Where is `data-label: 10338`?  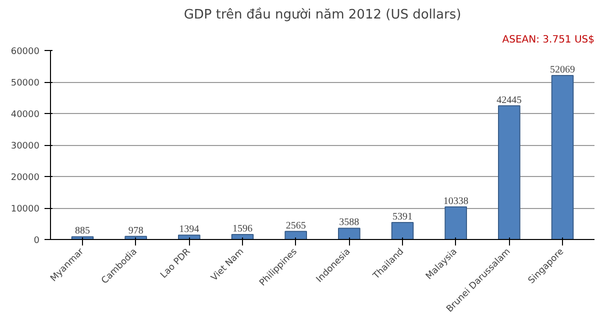
data-label: 10338 is located at coordinates (455, 201).